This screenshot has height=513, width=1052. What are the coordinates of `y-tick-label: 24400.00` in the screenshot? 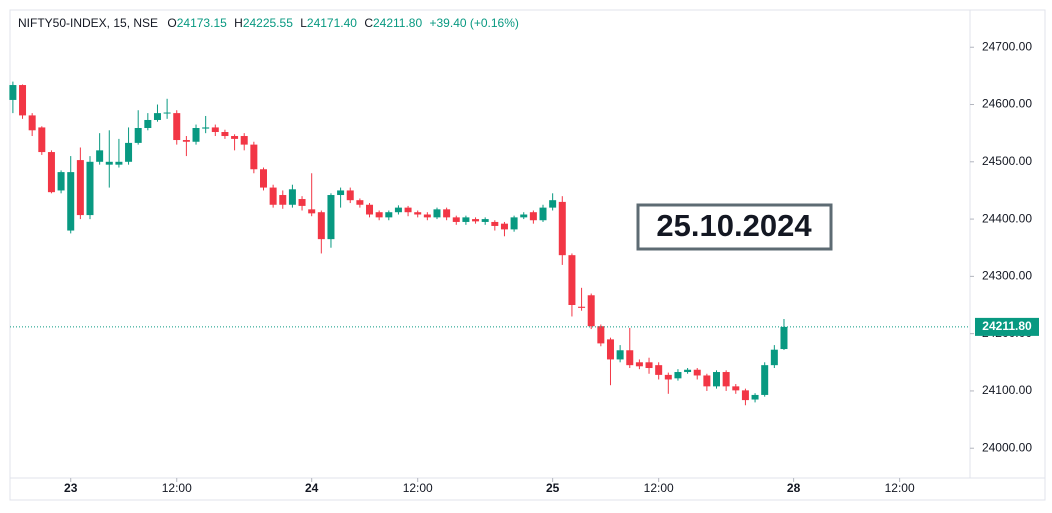 It's located at (1007, 218).